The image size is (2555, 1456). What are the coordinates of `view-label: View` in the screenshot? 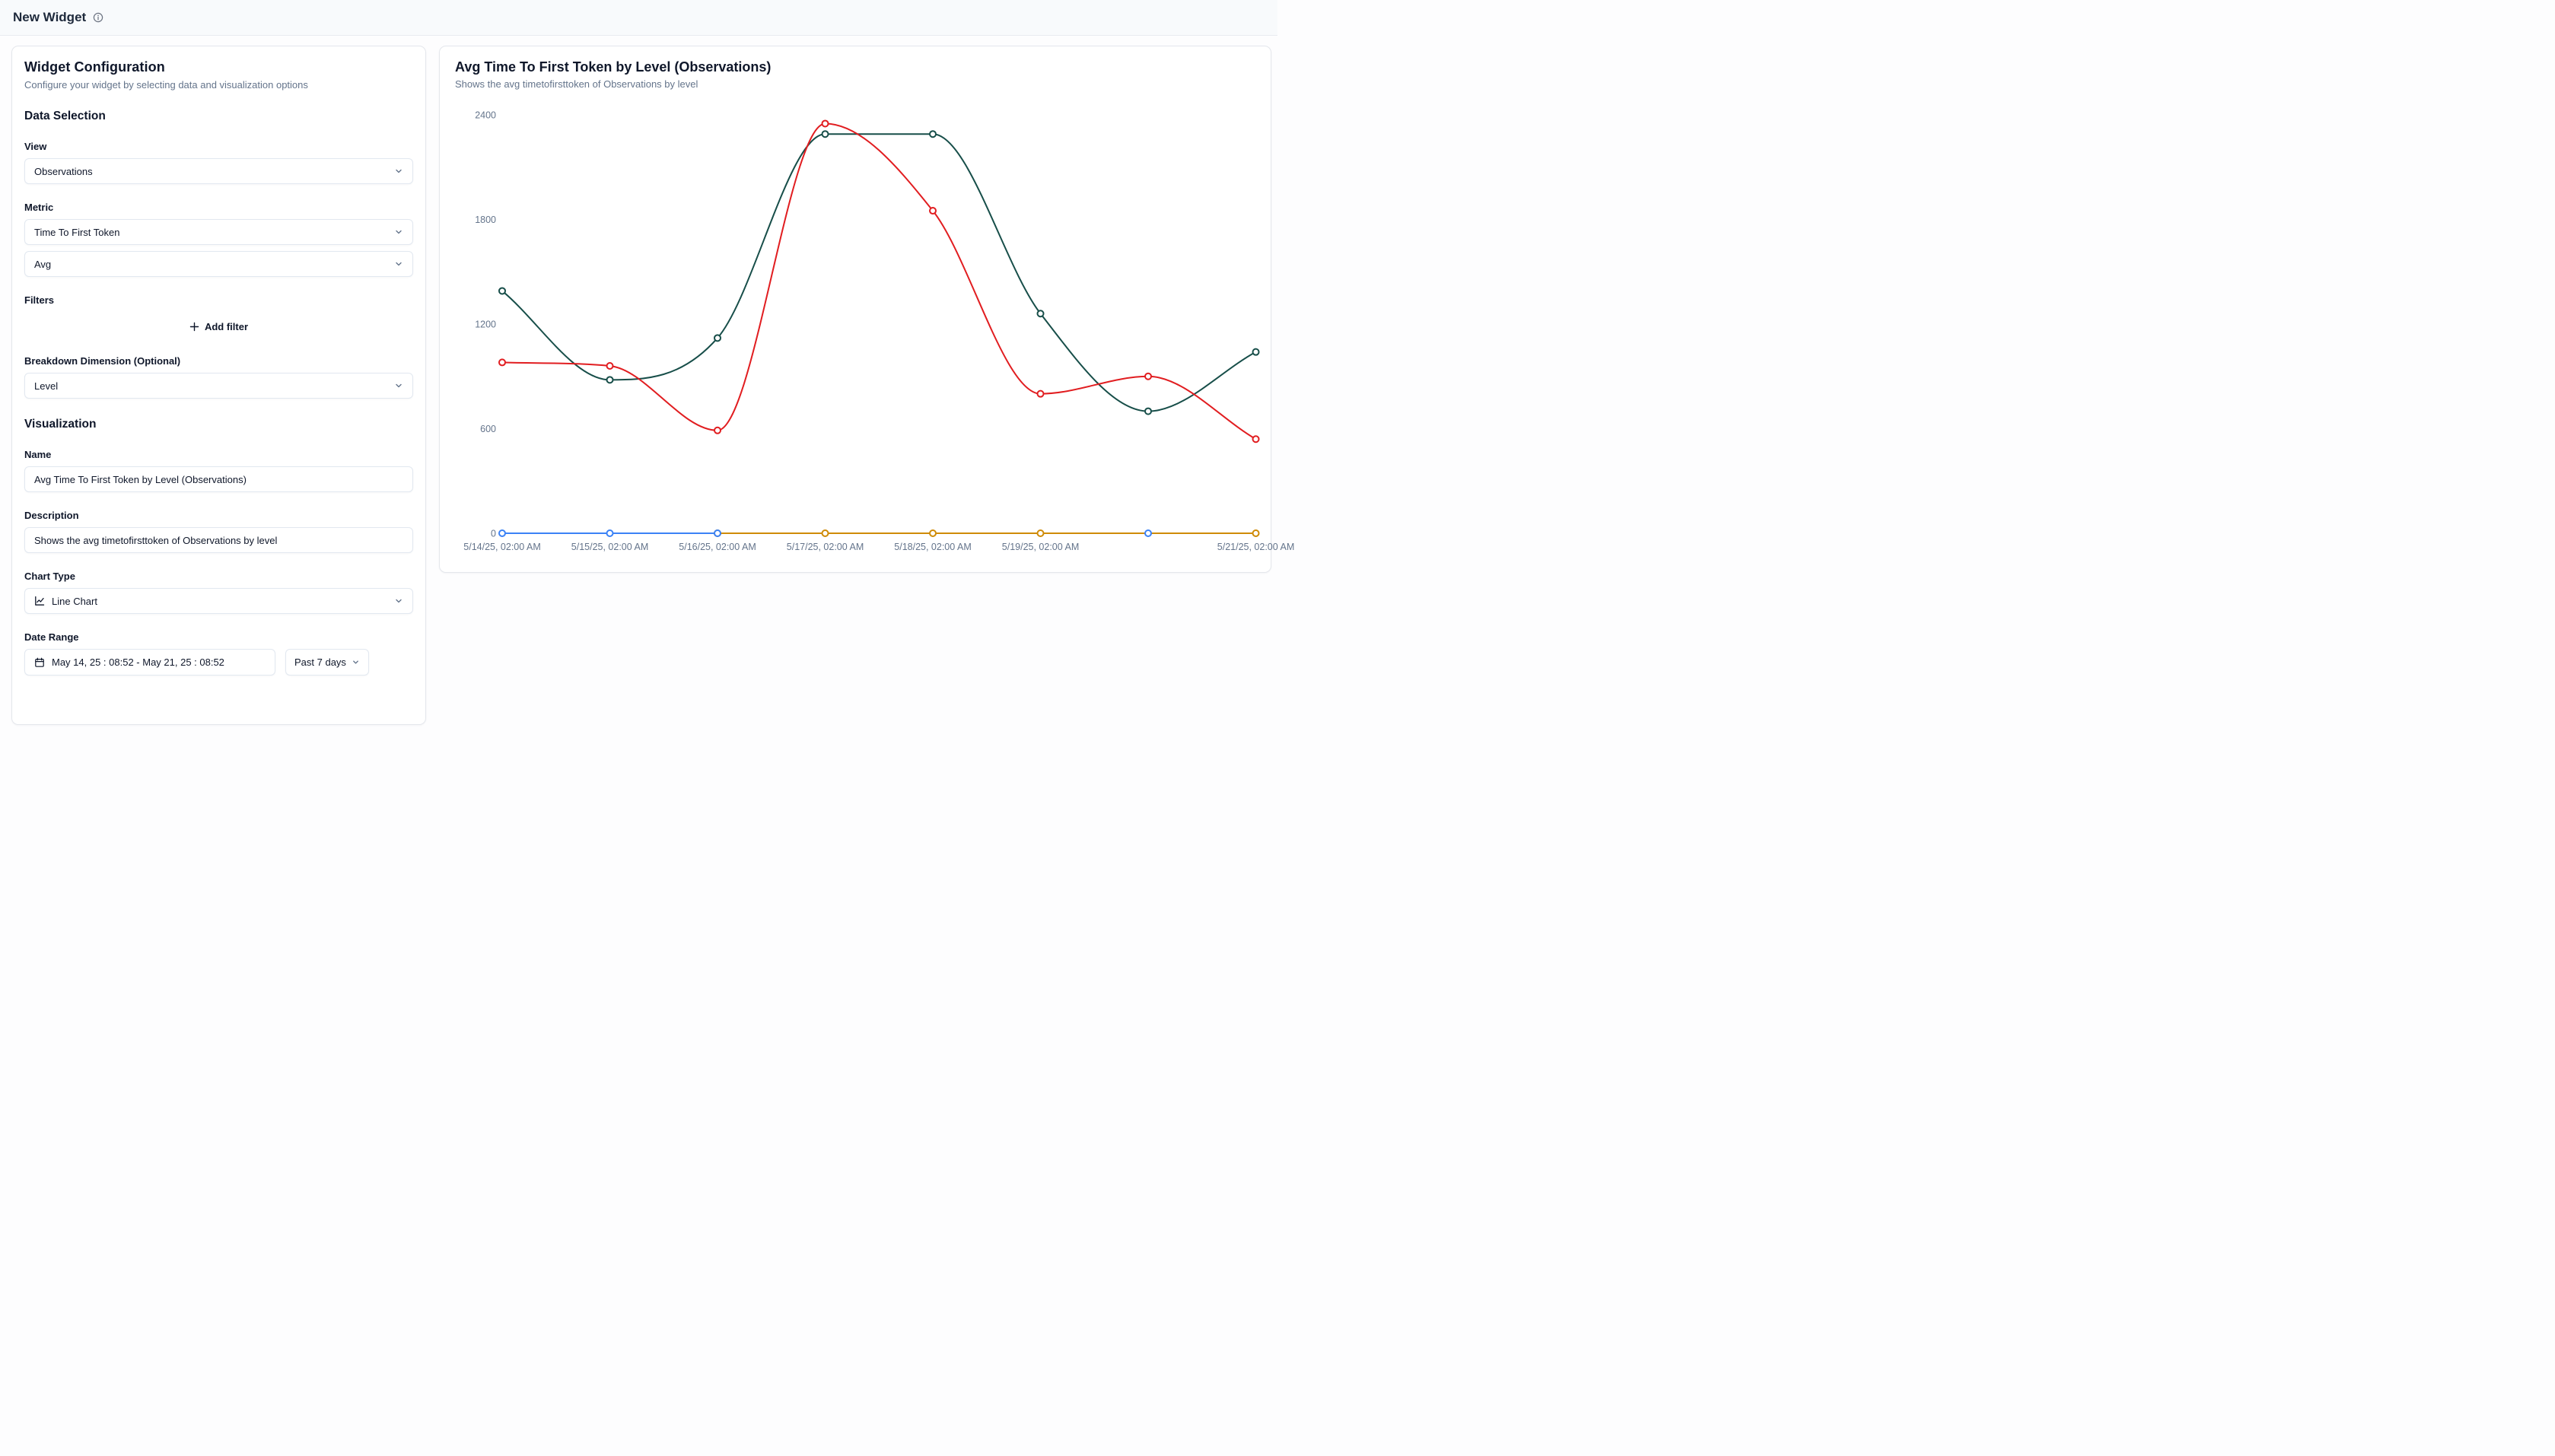 It's located at (35, 146).